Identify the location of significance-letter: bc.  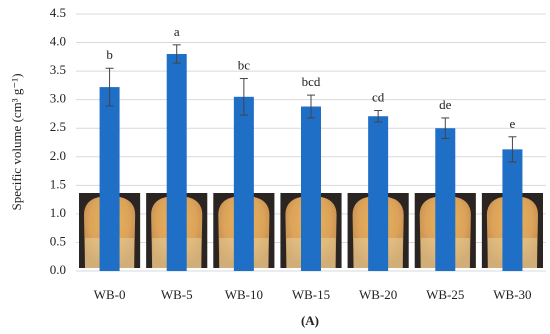
(244, 65).